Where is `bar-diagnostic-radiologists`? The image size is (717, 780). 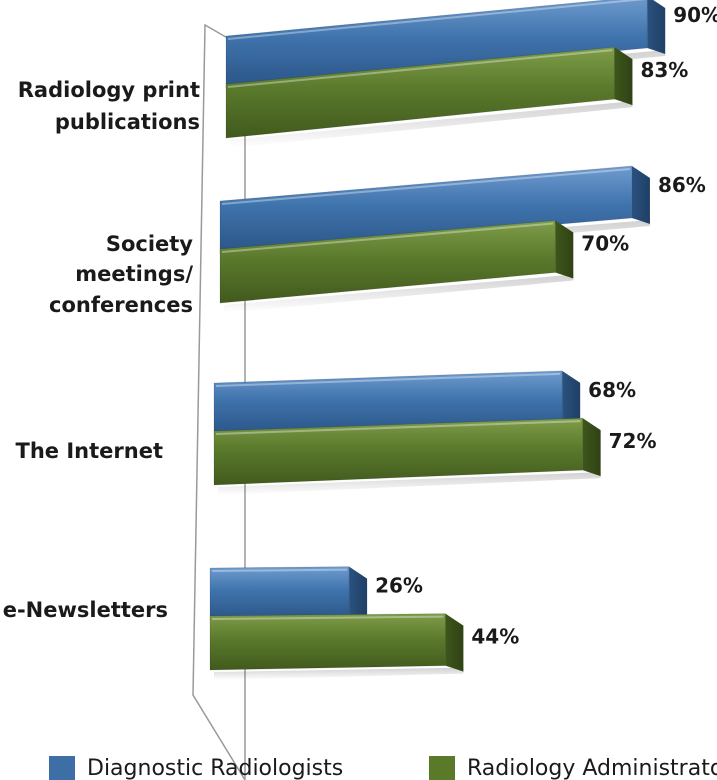 bar-diagnostic-radiologists is located at coordinates (279, 593).